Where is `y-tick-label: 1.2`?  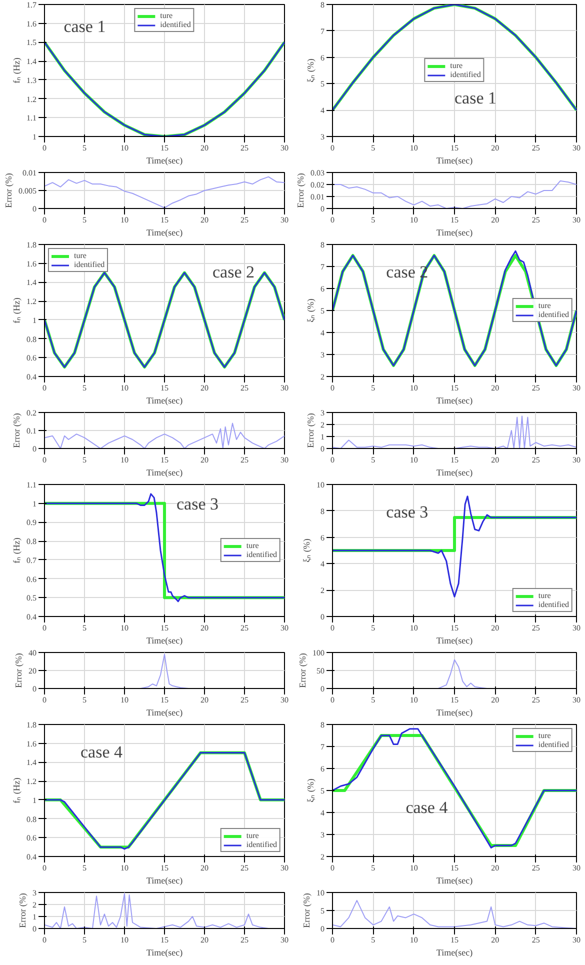 y-tick-label: 1.2 is located at coordinates (31, 99).